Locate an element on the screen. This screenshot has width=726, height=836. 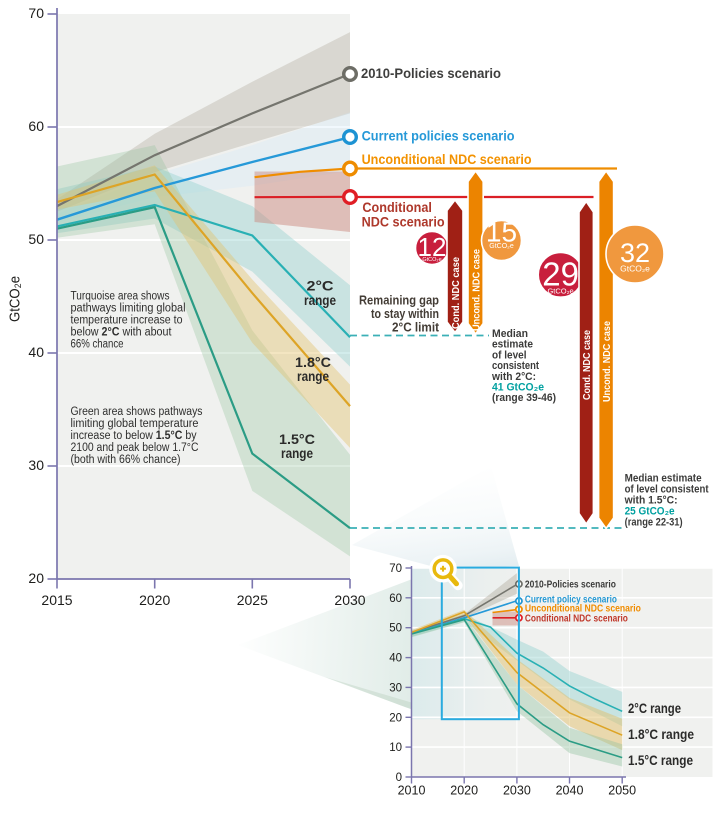
svg-text: 2°C is located at coordinates (320, 286).